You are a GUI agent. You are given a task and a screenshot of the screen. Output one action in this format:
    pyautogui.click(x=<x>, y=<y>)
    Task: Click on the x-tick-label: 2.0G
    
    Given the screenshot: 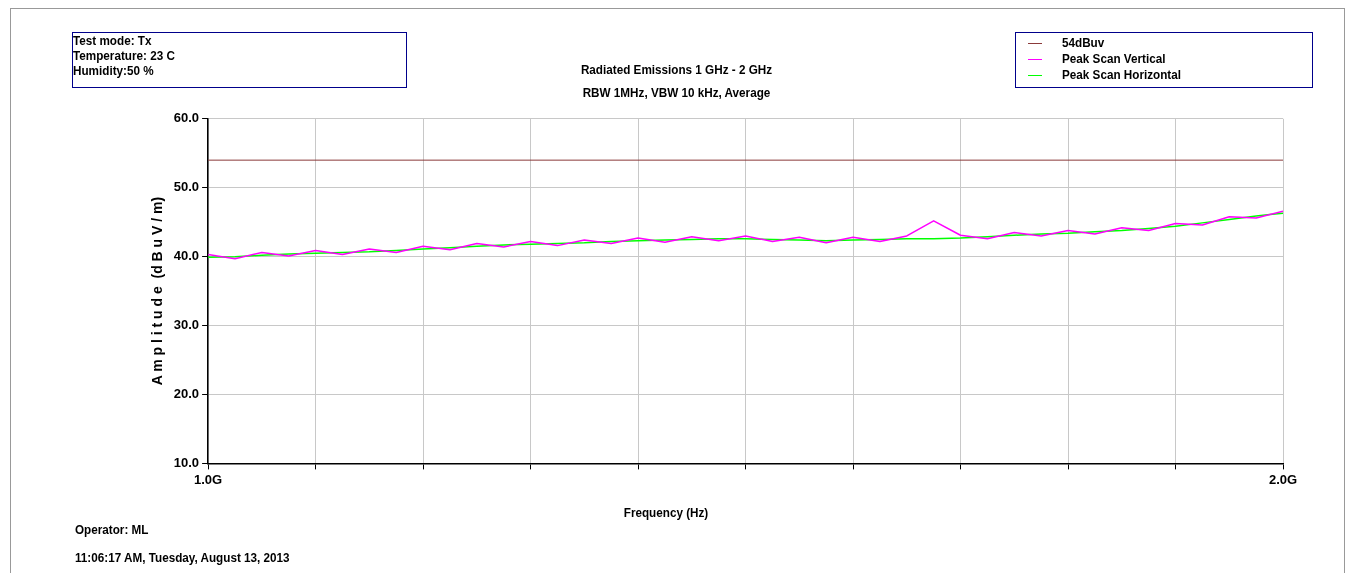 What is the action you would take?
    pyautogui.click(x=1283, y=479)
    